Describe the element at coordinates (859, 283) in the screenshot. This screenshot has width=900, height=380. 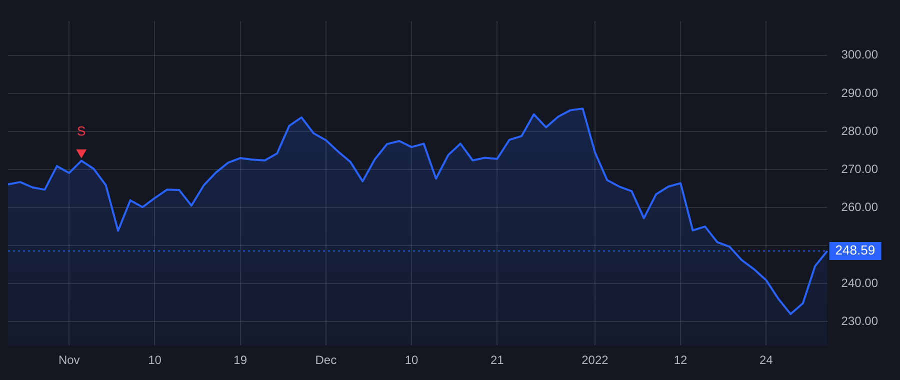
I see `y-tick-label: 240.00` at that location.